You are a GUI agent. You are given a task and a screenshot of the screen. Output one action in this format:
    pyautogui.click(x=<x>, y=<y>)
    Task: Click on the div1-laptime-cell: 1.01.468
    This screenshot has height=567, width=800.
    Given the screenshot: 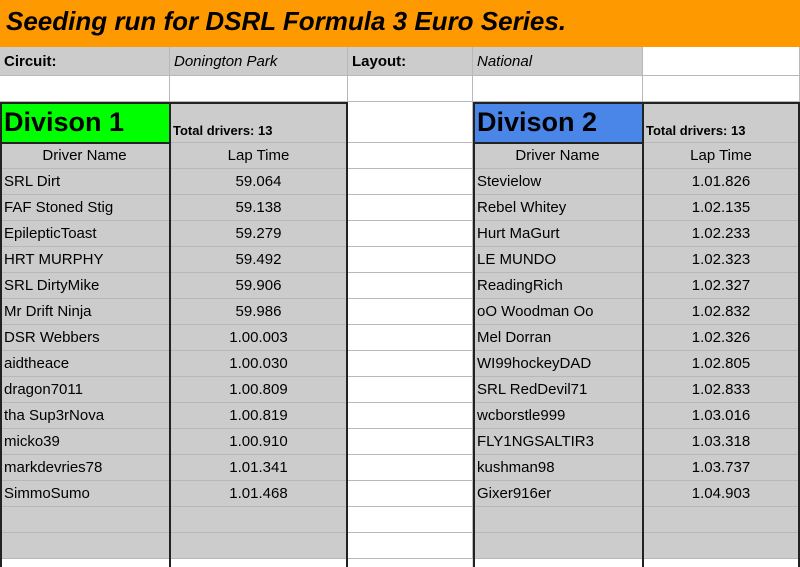 What is the action you would take?
    pyautogui.click(x=259, y=494)
    